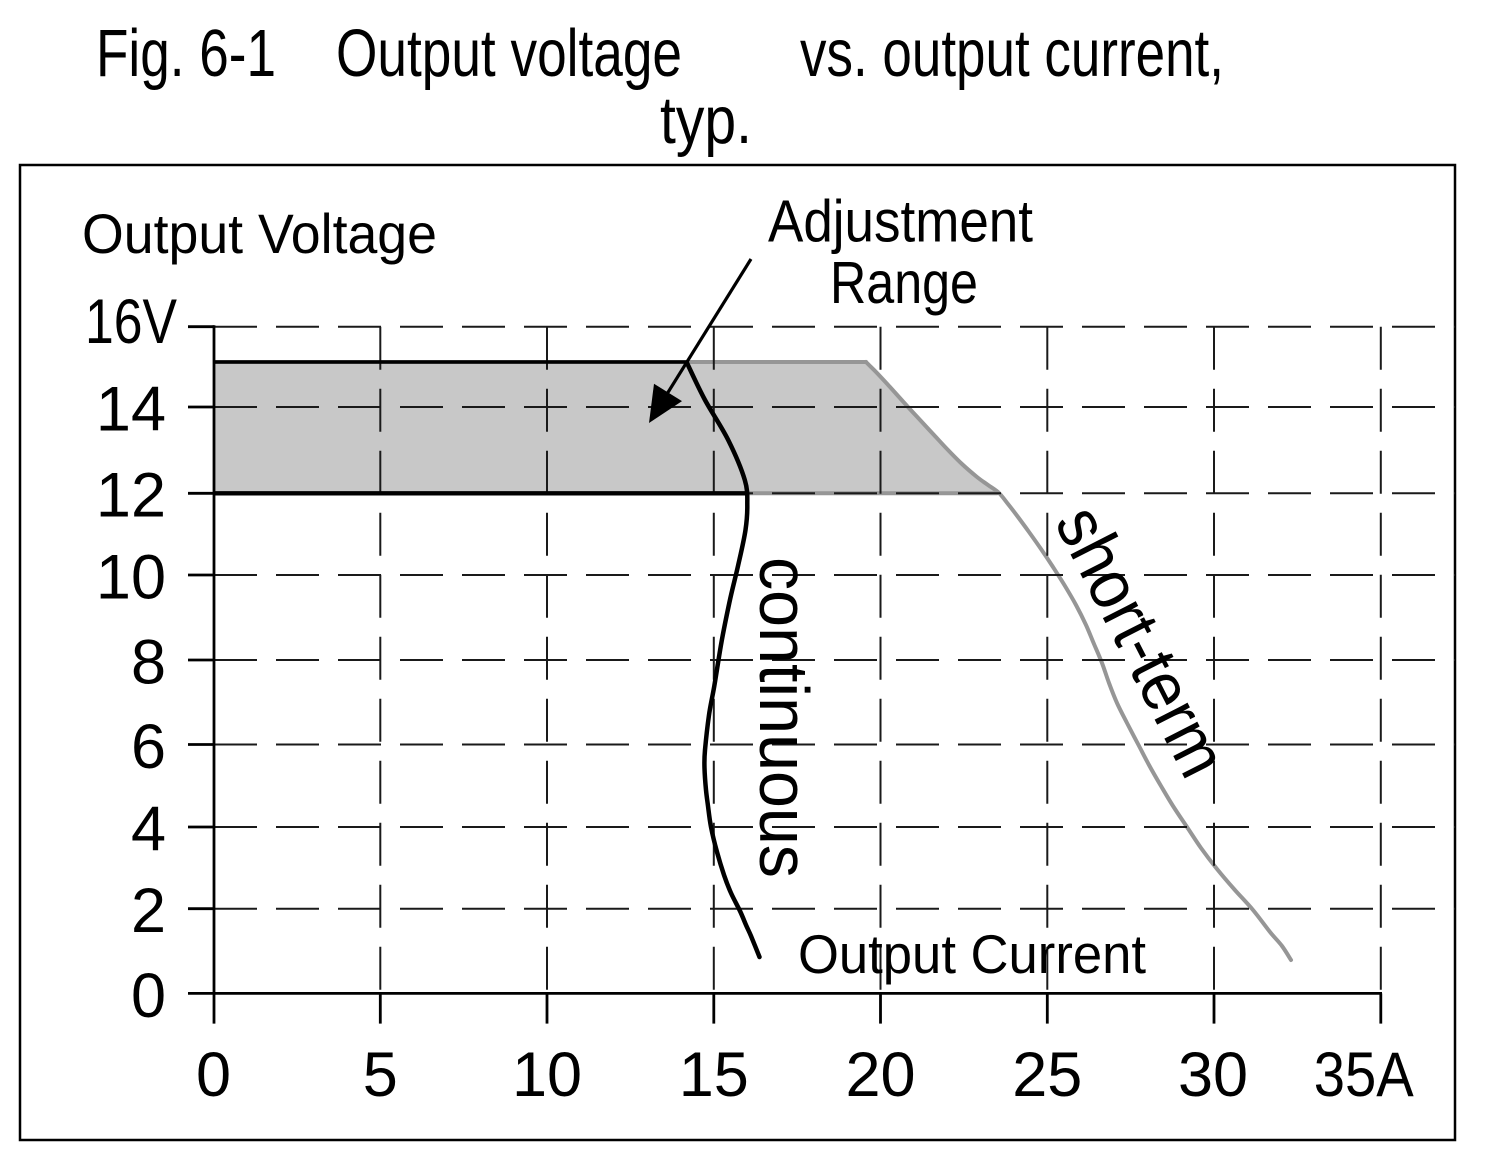 This screenshot has height=1158, width=1500. I want to click on svg-text: 14, so click(131, 409).